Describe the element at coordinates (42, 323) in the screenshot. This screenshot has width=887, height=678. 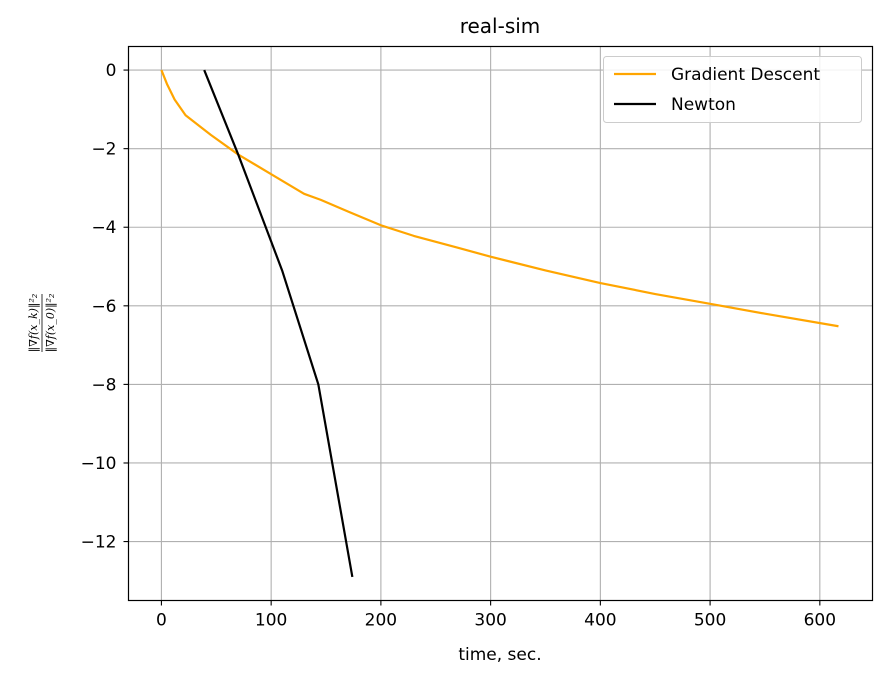
I see `y-axis-label: ‖∇f(x_k)‖²₂ ‖∇f(x_0)‖²₂` at that location.